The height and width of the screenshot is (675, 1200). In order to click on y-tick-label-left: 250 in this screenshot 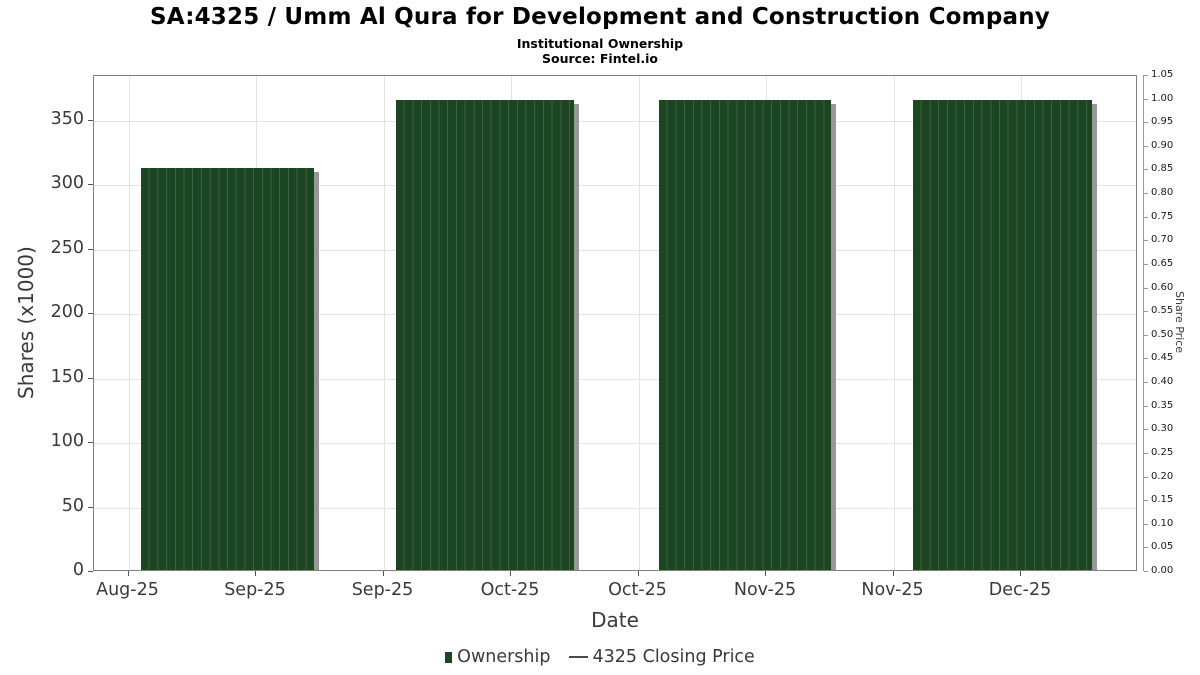, I will do `click(67, 247)`.